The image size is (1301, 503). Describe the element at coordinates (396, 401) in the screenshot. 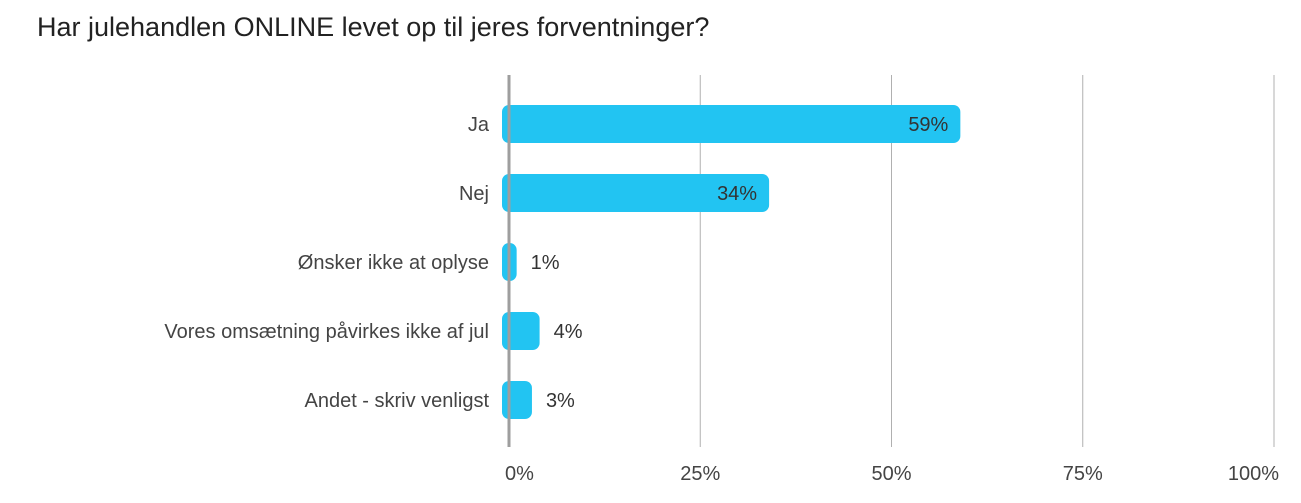

I see `category-label: Andet - skriv venligst` at that location.